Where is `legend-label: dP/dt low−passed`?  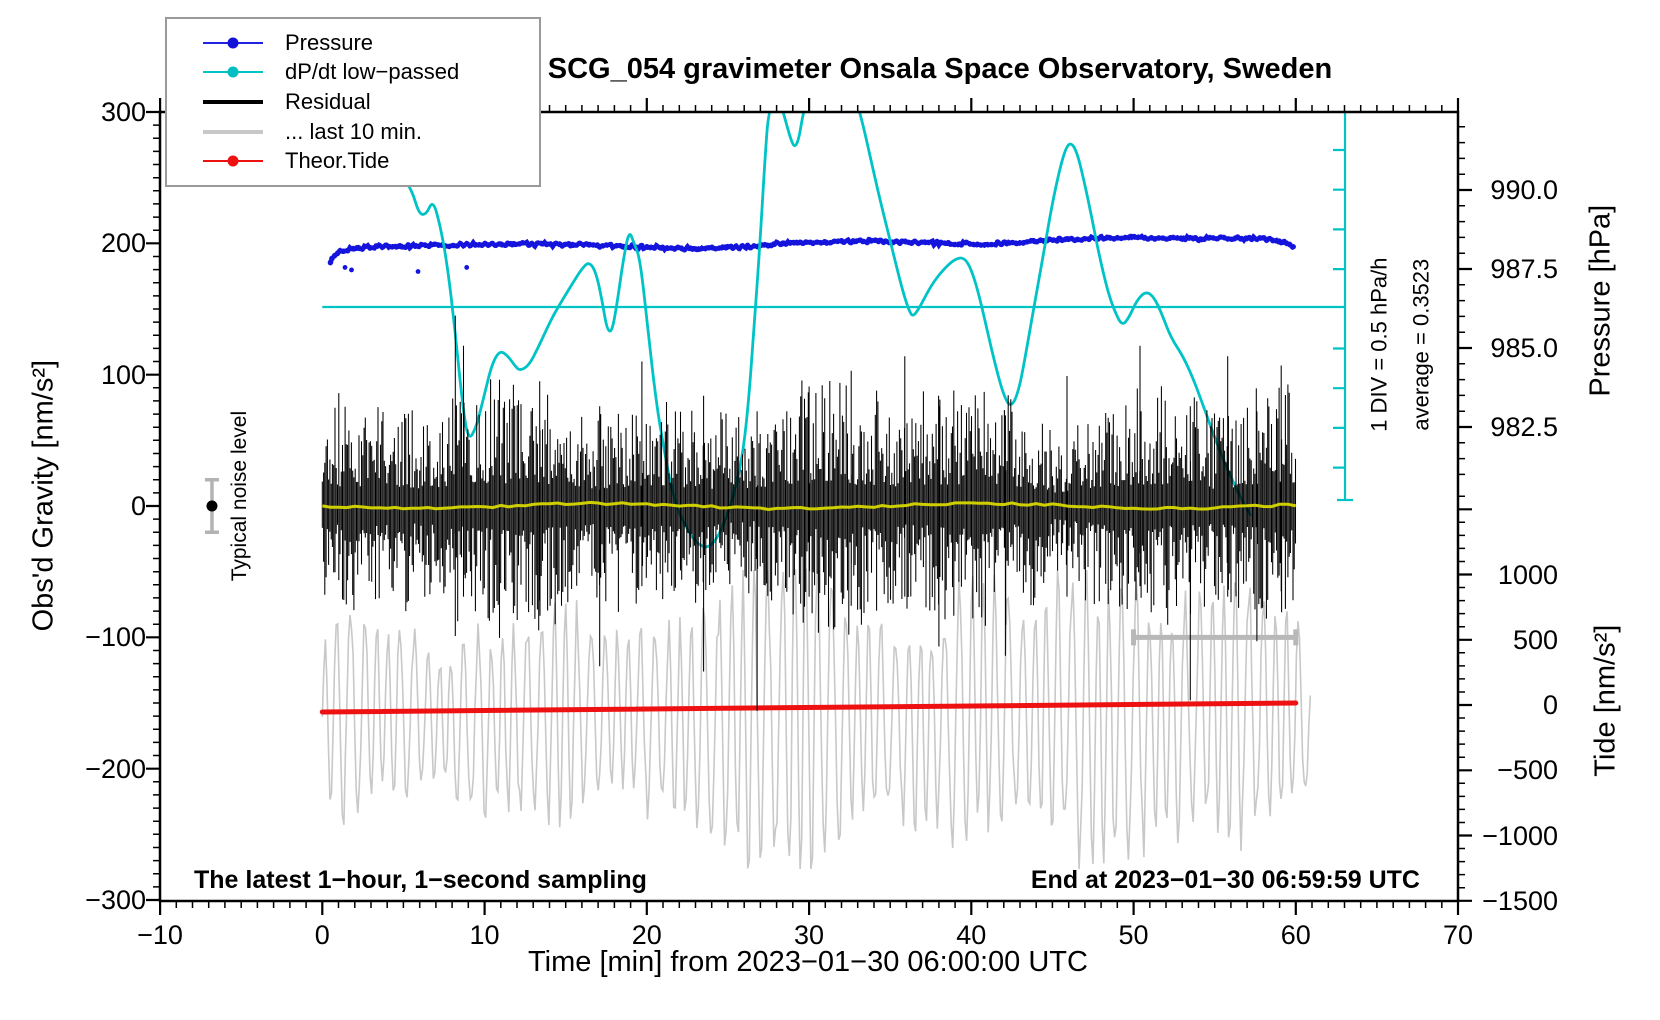 legend-label: dP/dt low−passed is located at coordinates (372, 72).